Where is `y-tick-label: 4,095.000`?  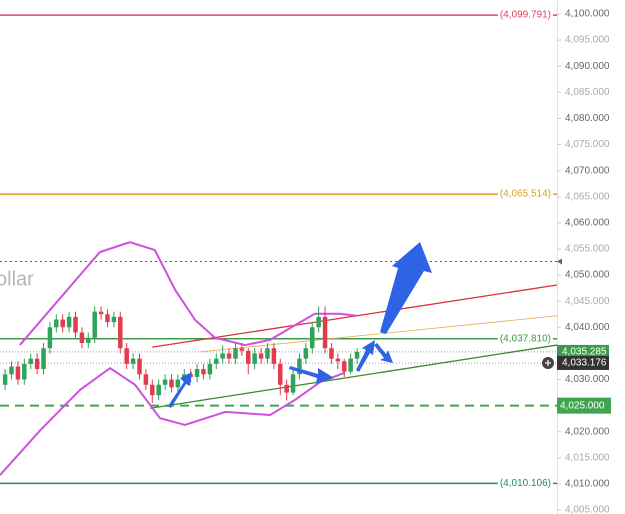
y-tick-label: 4,095.000 is located at coordinates (587, 40).